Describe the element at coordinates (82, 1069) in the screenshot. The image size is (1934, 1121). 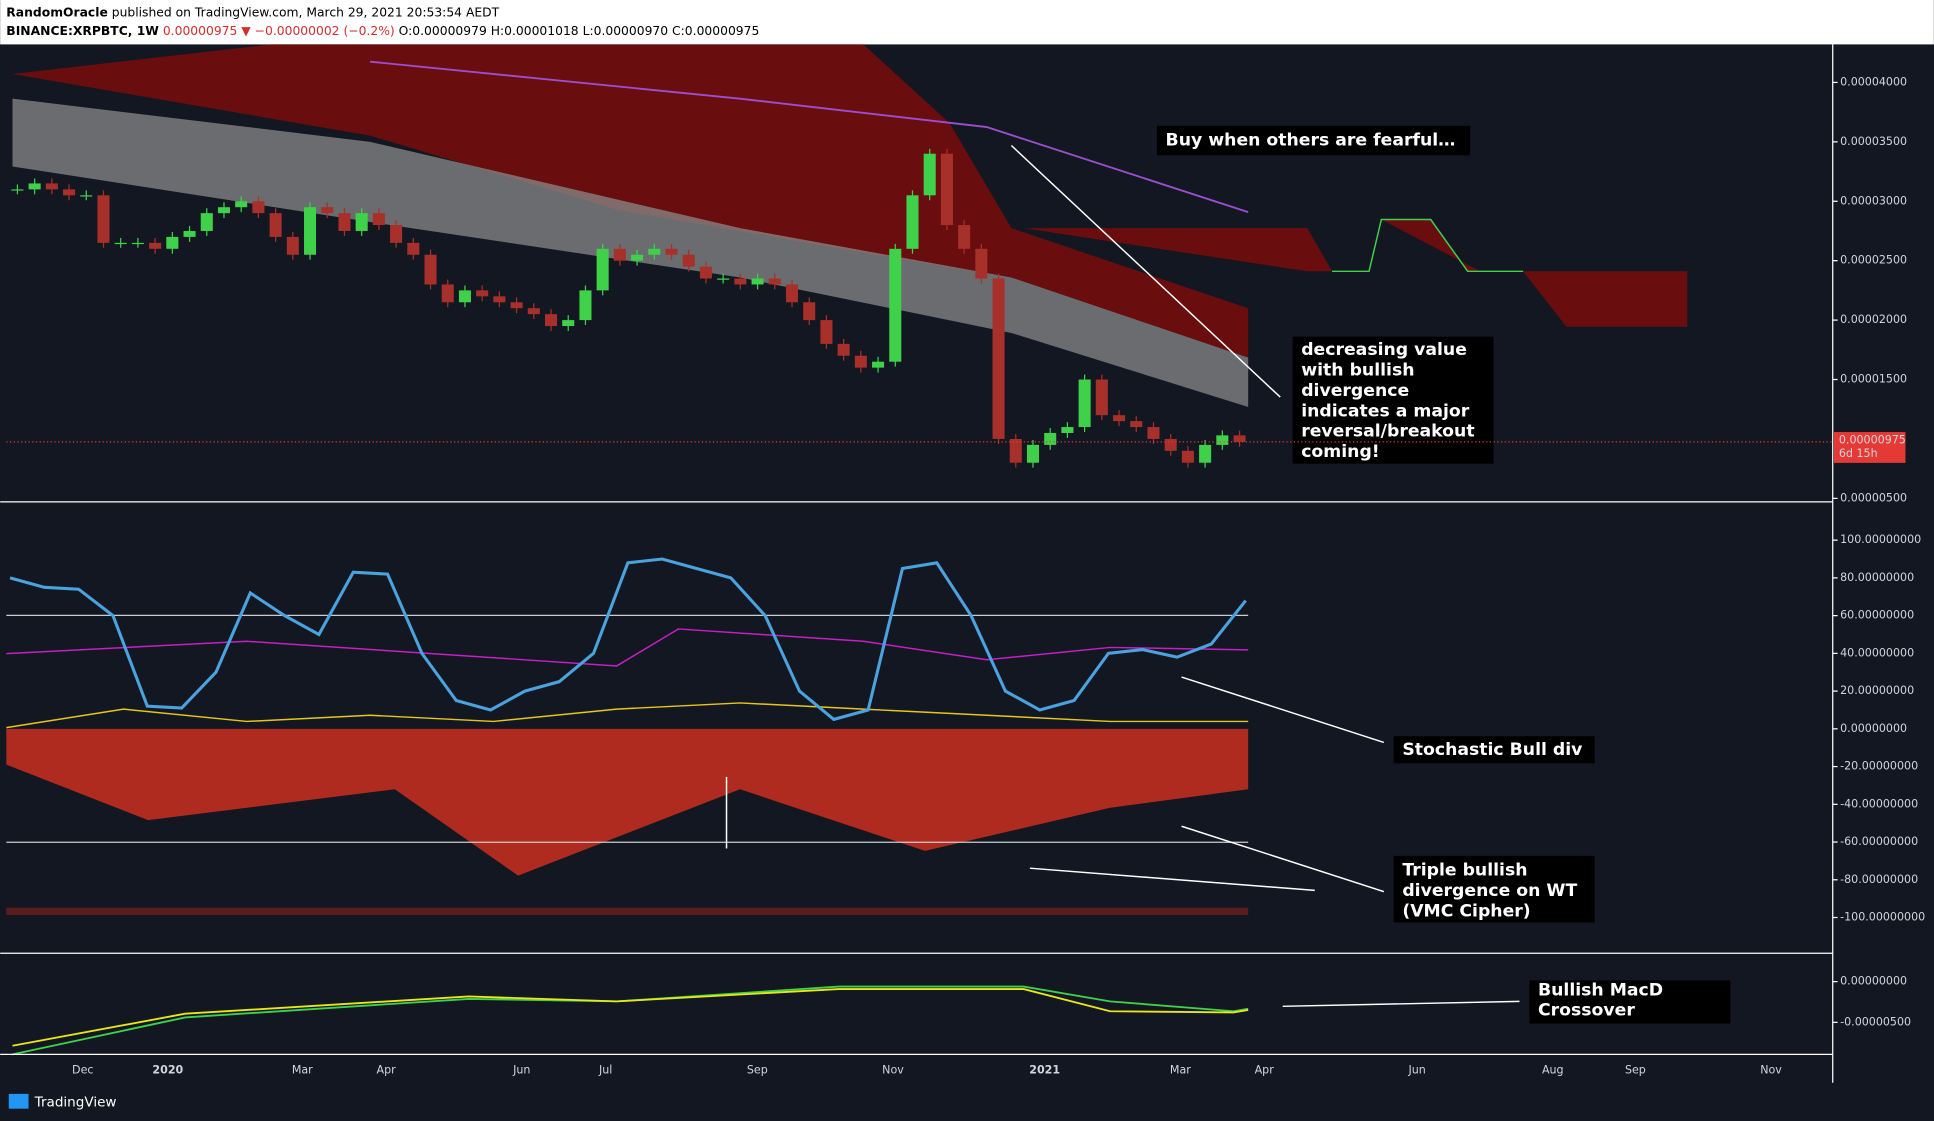
I see `x-tick-label: Dec` at that location.